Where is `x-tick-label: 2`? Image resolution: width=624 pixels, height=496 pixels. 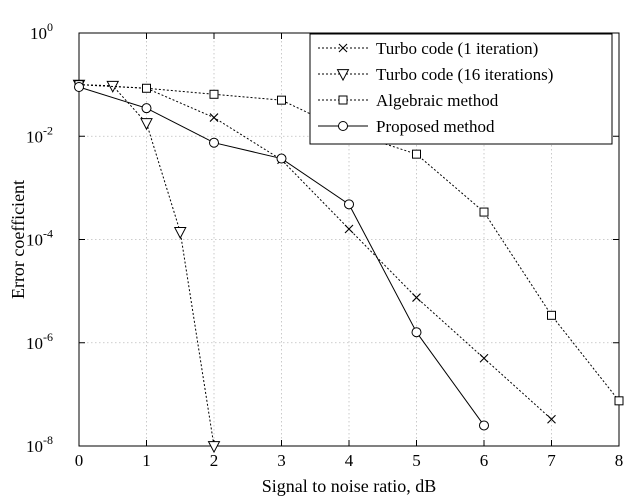
x-tick-label: 2 is located at coordinates (214, 460).